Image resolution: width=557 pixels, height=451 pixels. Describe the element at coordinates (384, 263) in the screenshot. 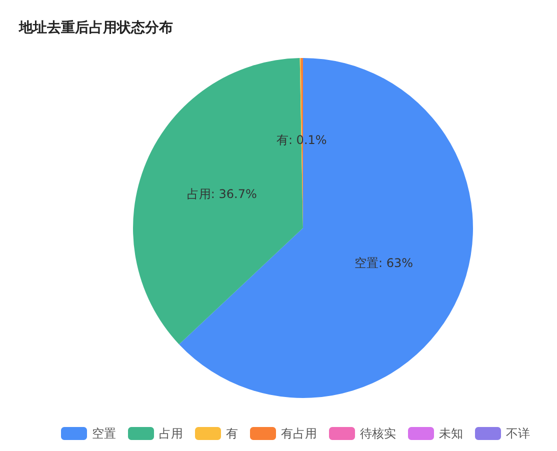

I see `data-label: 空置: 63%` at that location.